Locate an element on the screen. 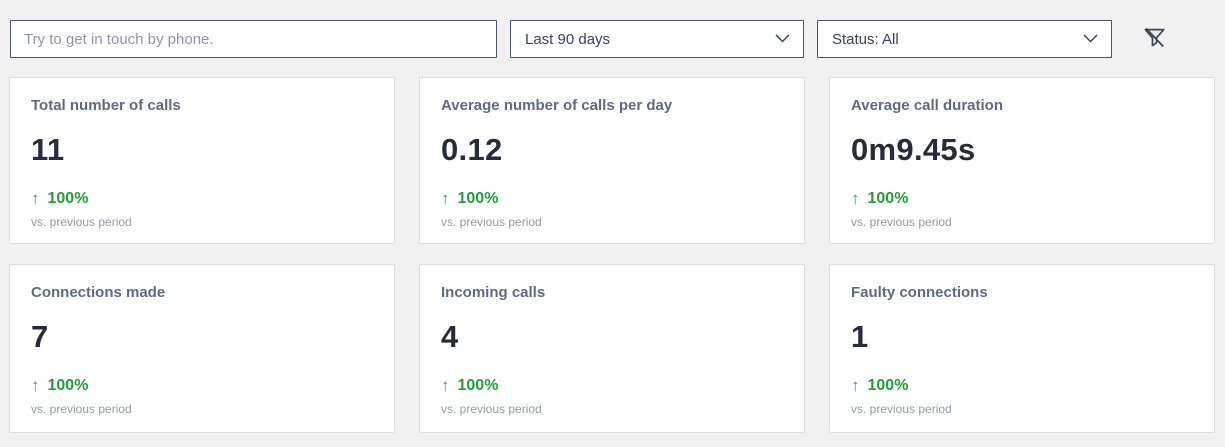  card-title: Total number of calls is located at coordinates (106, 105).